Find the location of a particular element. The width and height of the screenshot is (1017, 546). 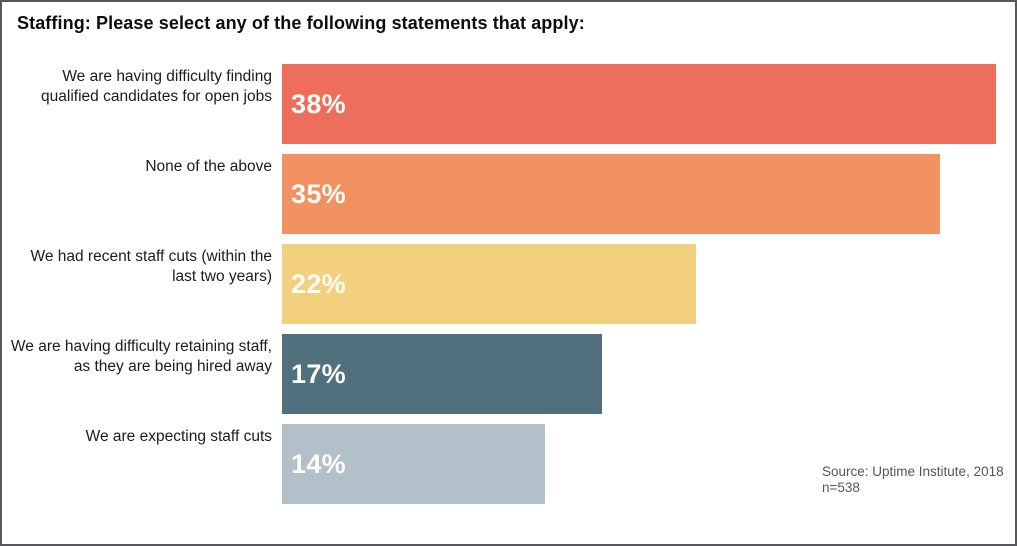

sample-size: n=538 is located at coordinates (841, 487).